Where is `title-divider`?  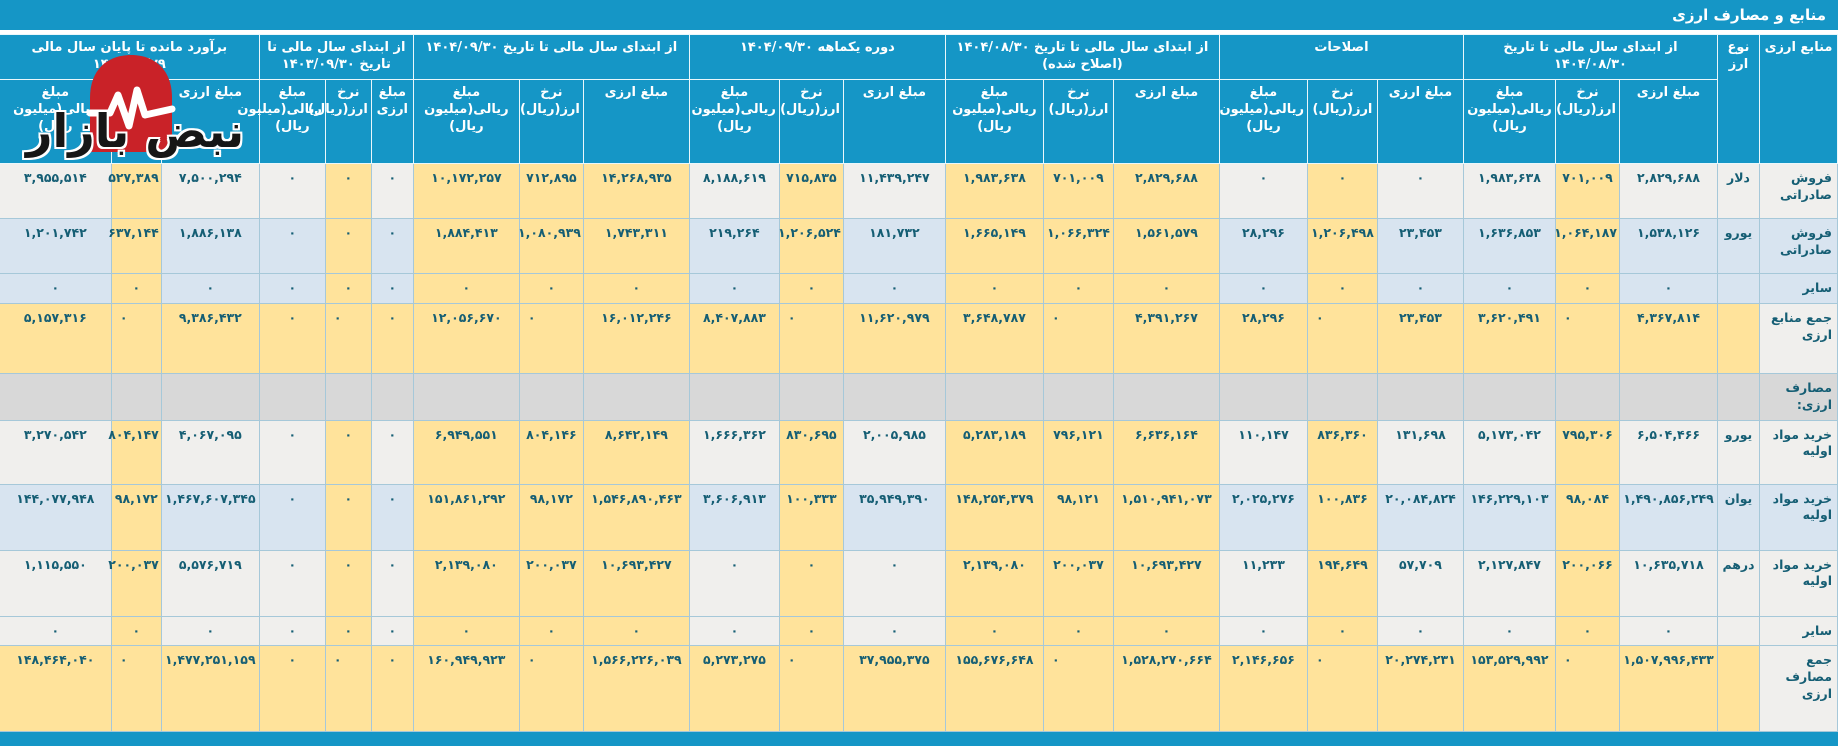
title-divider is located at coordinates (919, 32).